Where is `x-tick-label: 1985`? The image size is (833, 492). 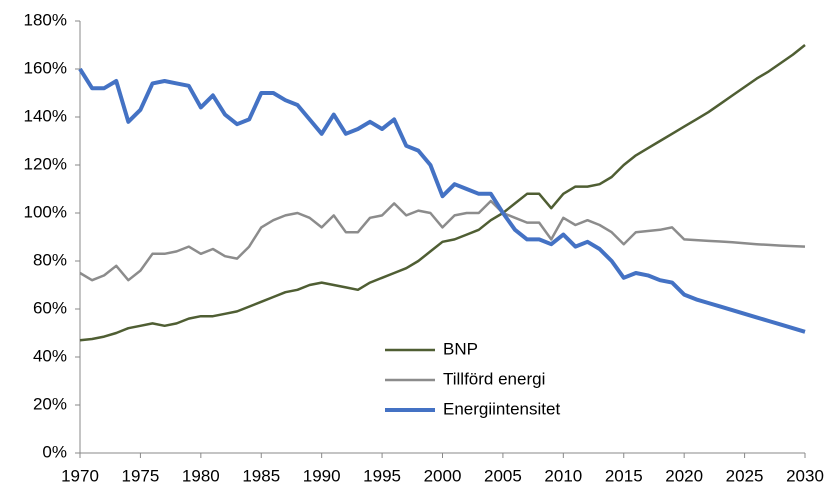 x-tick-label: 1985 is located at coordinates (261, 475).